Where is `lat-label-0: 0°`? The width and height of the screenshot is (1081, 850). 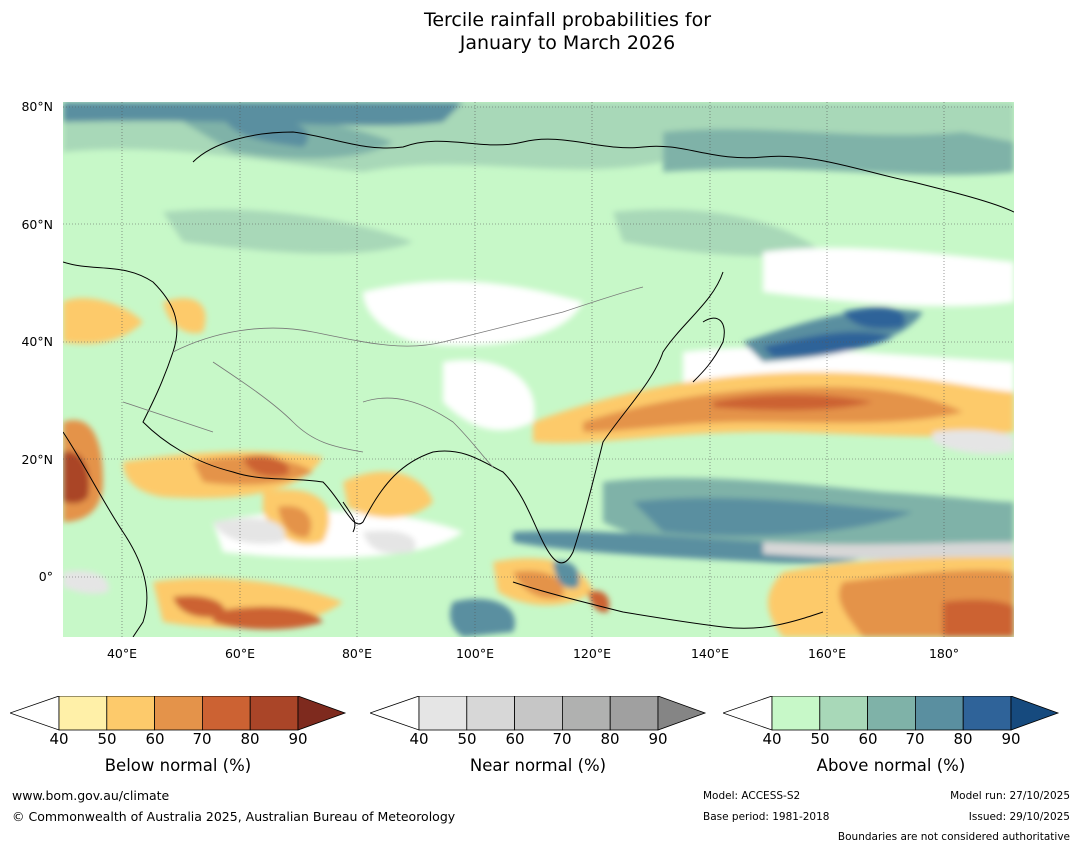
lat-label-0: 0° is located at coordinates (45, 576).